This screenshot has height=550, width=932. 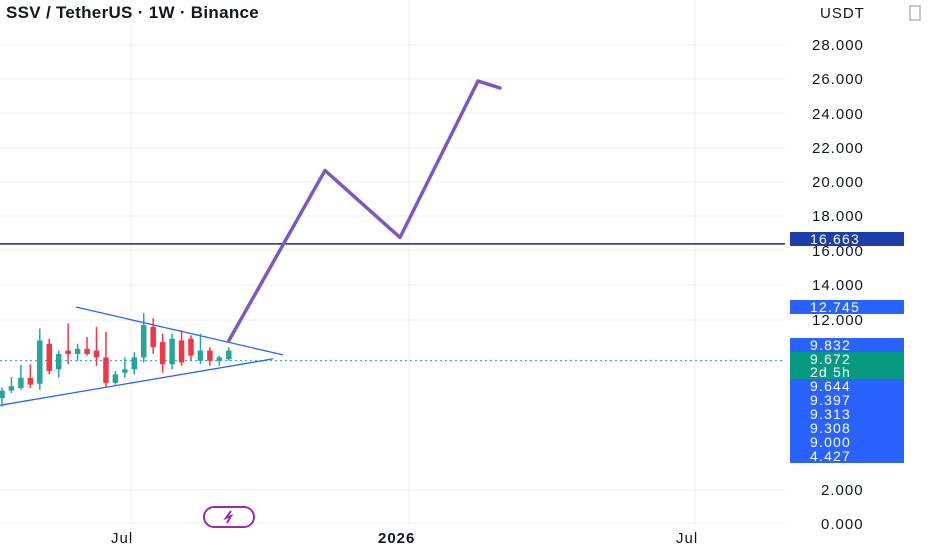 What do you see at coordinates (847, 345) in the screenshot?
I see `price-tag: 9.832` at bounding box center [847, 345].